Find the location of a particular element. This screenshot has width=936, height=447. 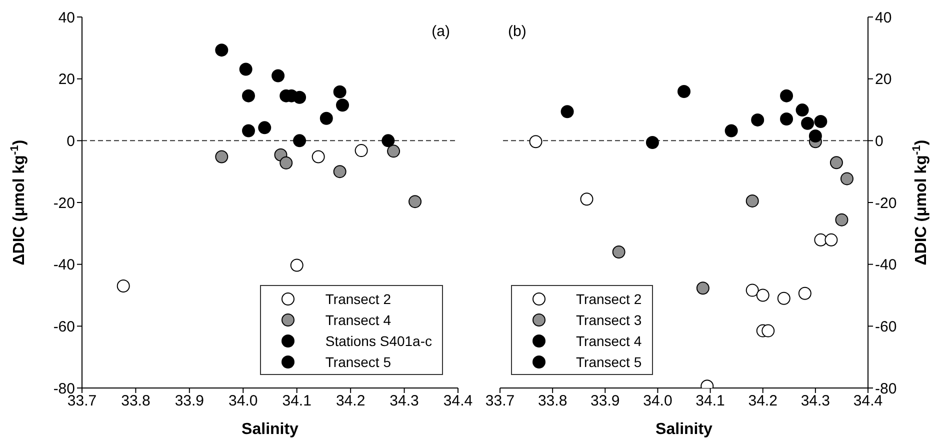

y2-tick-label: 40 is located at coordinates (883, 17).